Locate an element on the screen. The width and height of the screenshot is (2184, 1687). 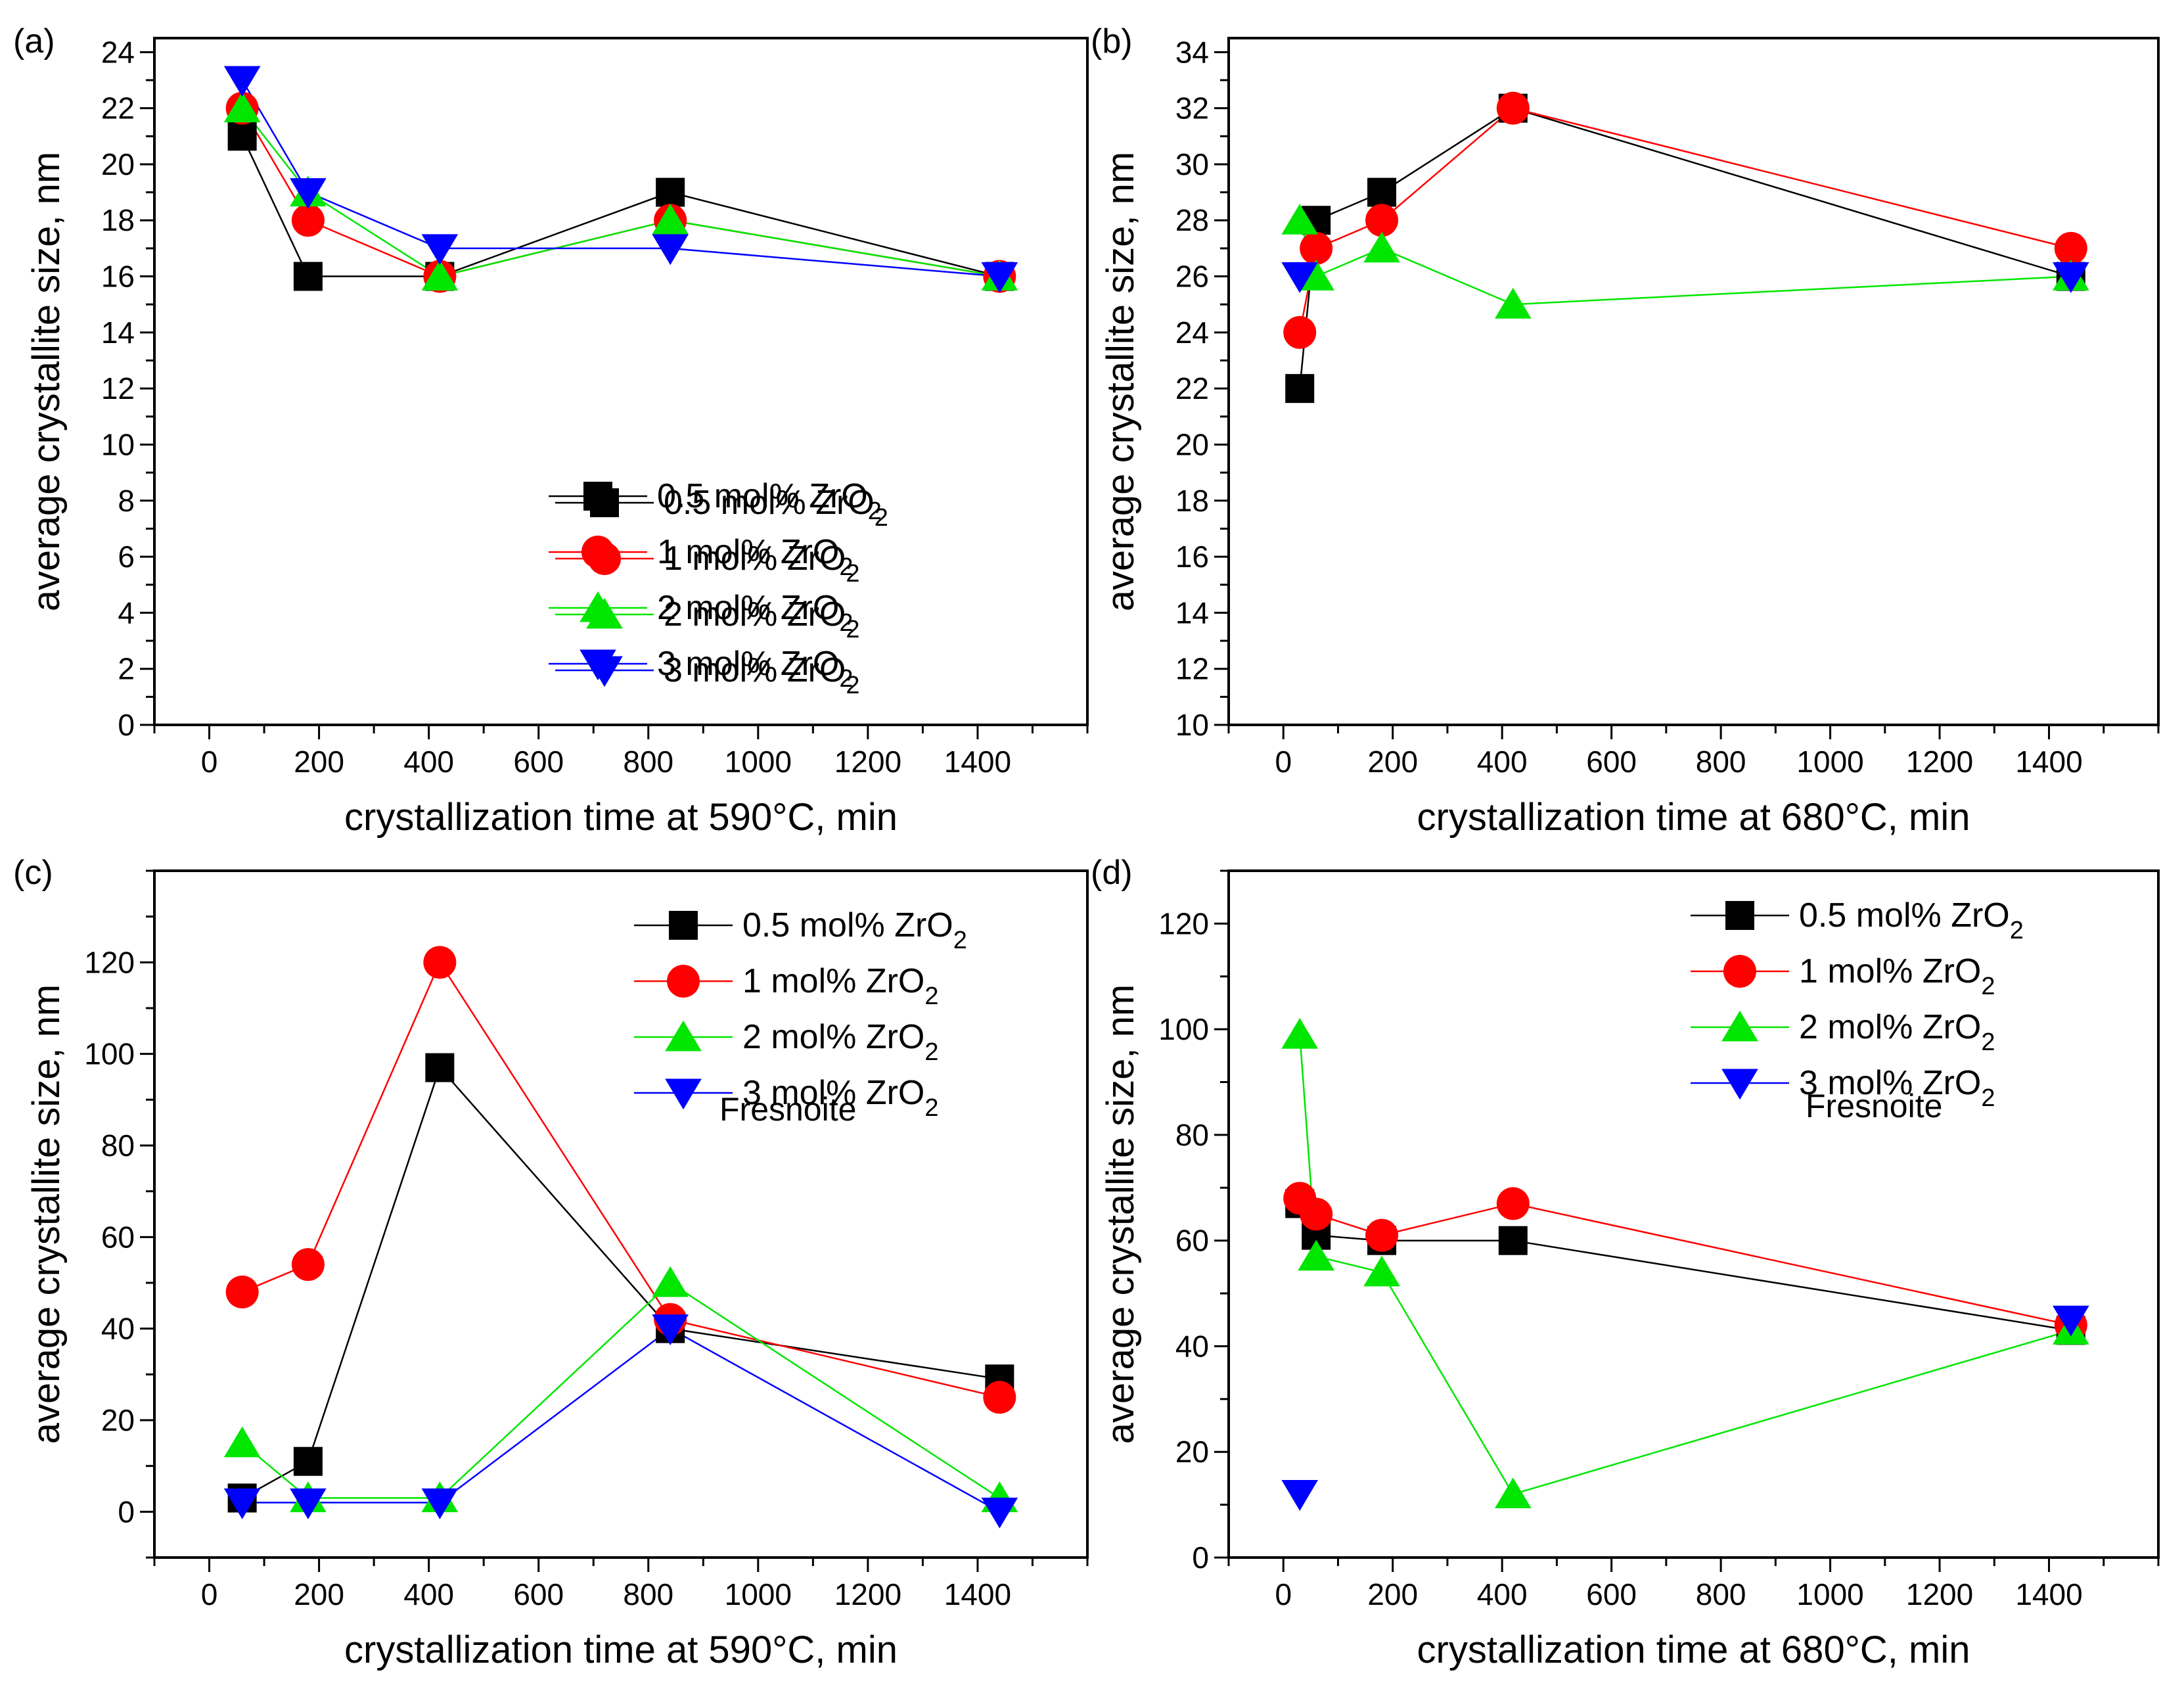
y-tick-label: 10 is located at coordinates (118, 444).